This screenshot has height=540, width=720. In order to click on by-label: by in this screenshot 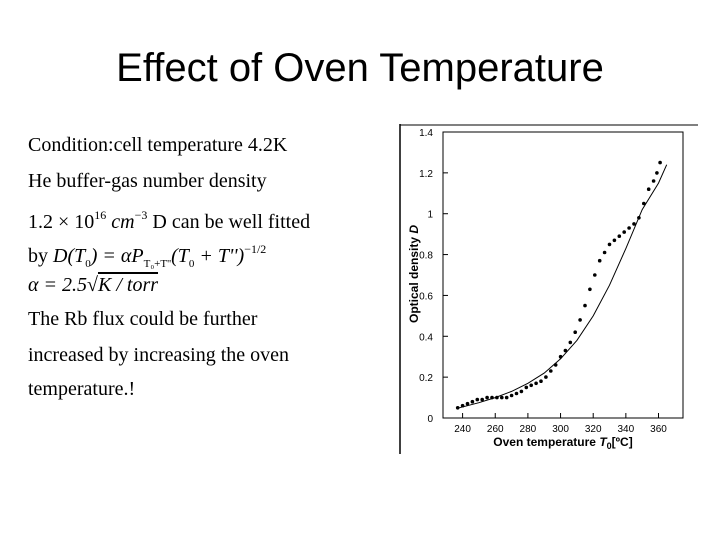, I will do `click(38, 256)`.